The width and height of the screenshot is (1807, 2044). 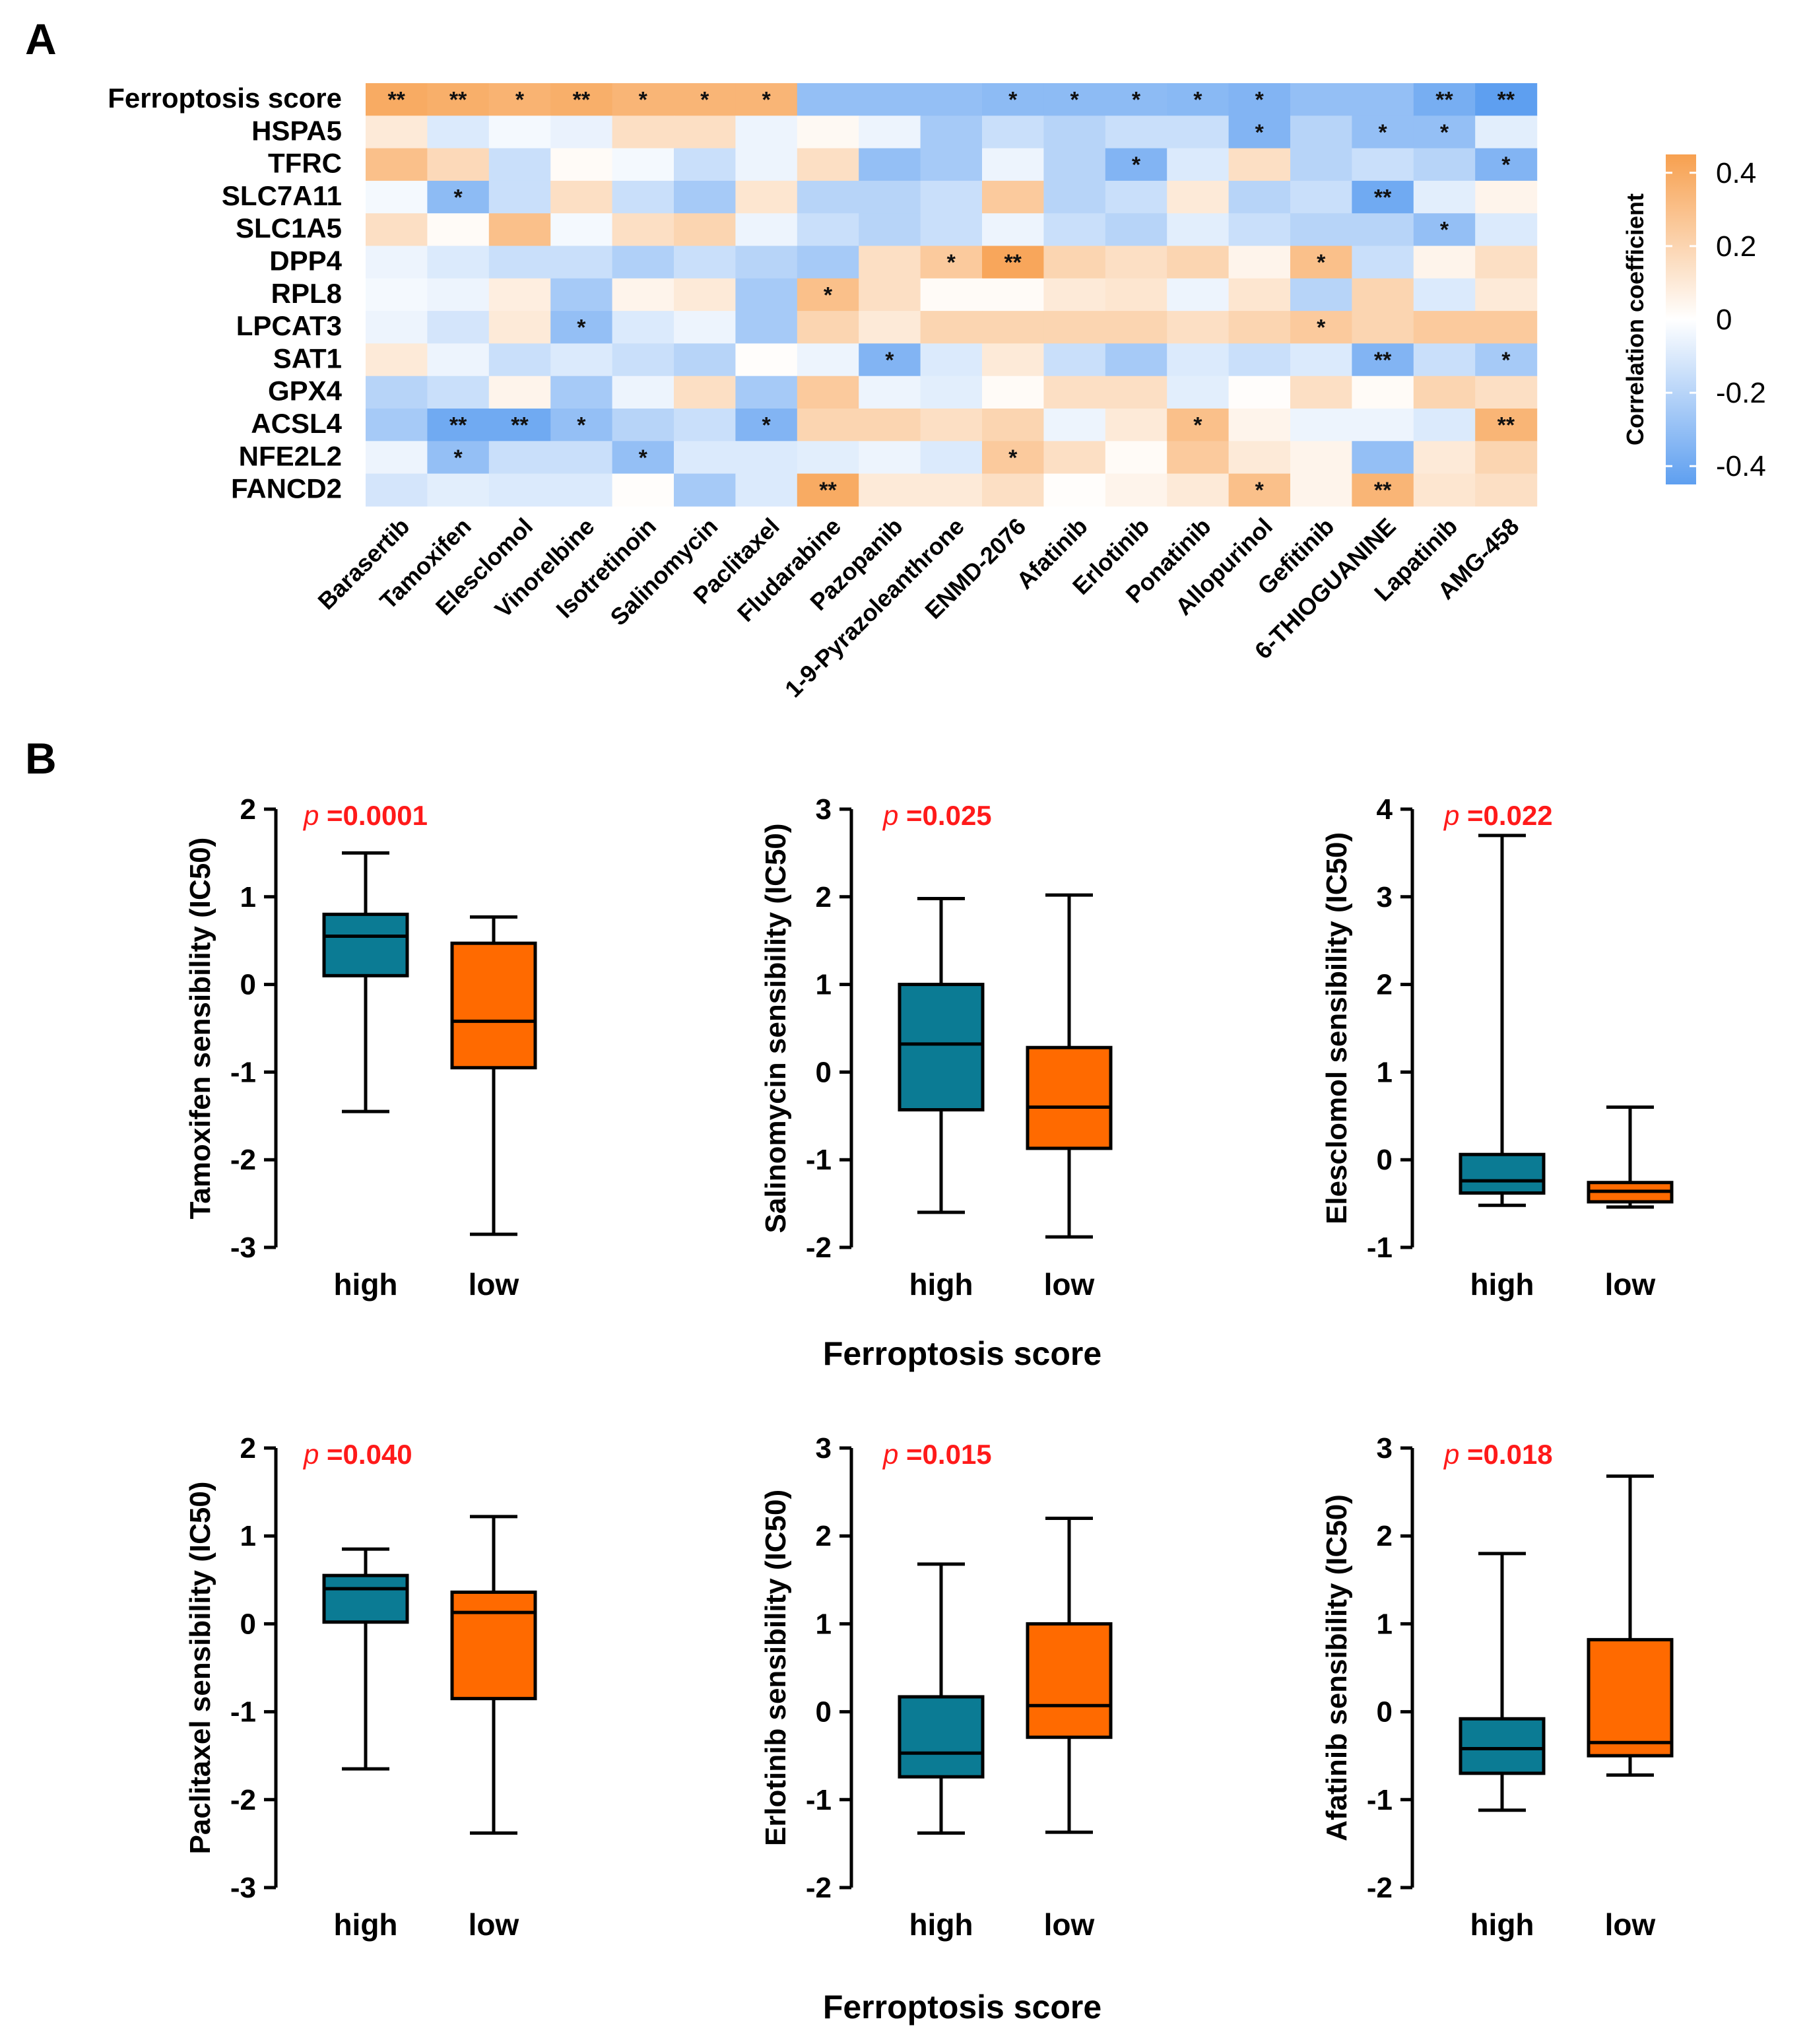 I want to click on colorbar-tick-label: 0.2, so click(x=1736, y=246).